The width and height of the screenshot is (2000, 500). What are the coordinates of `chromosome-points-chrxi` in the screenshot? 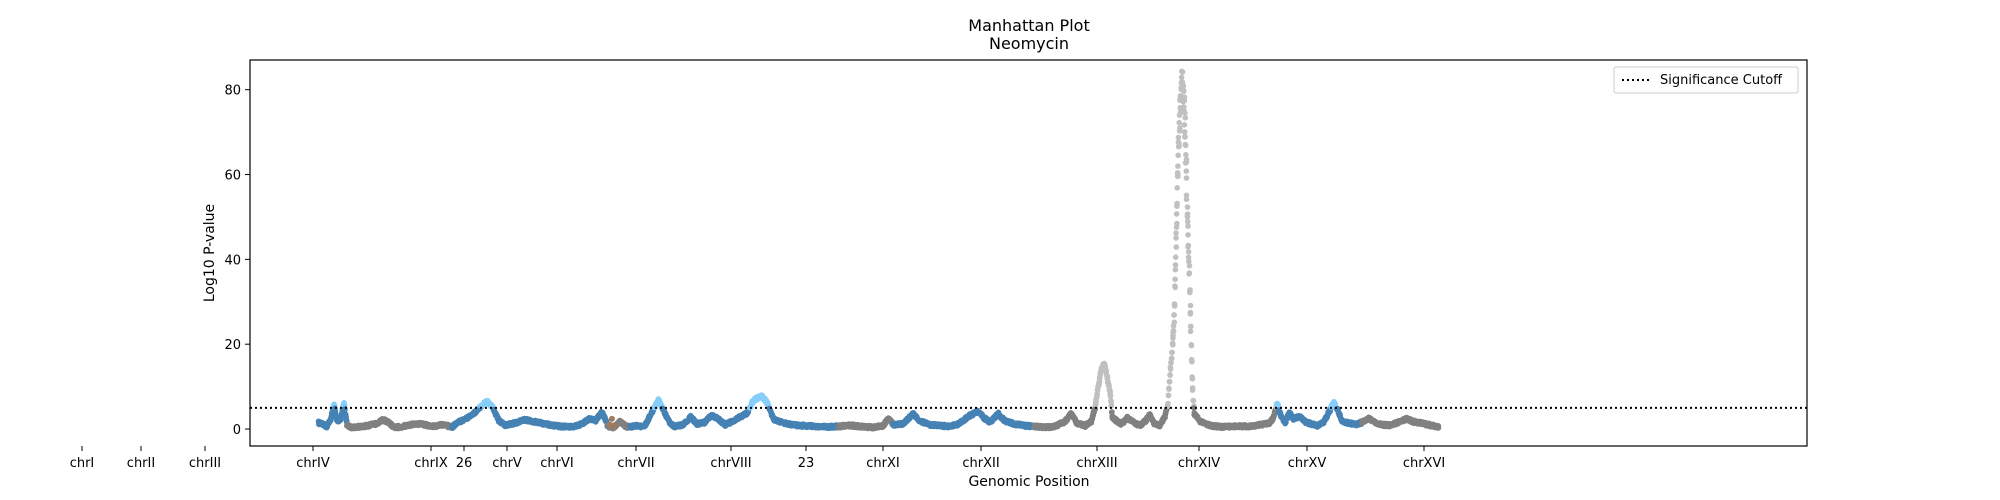 It's located at (996, 419).